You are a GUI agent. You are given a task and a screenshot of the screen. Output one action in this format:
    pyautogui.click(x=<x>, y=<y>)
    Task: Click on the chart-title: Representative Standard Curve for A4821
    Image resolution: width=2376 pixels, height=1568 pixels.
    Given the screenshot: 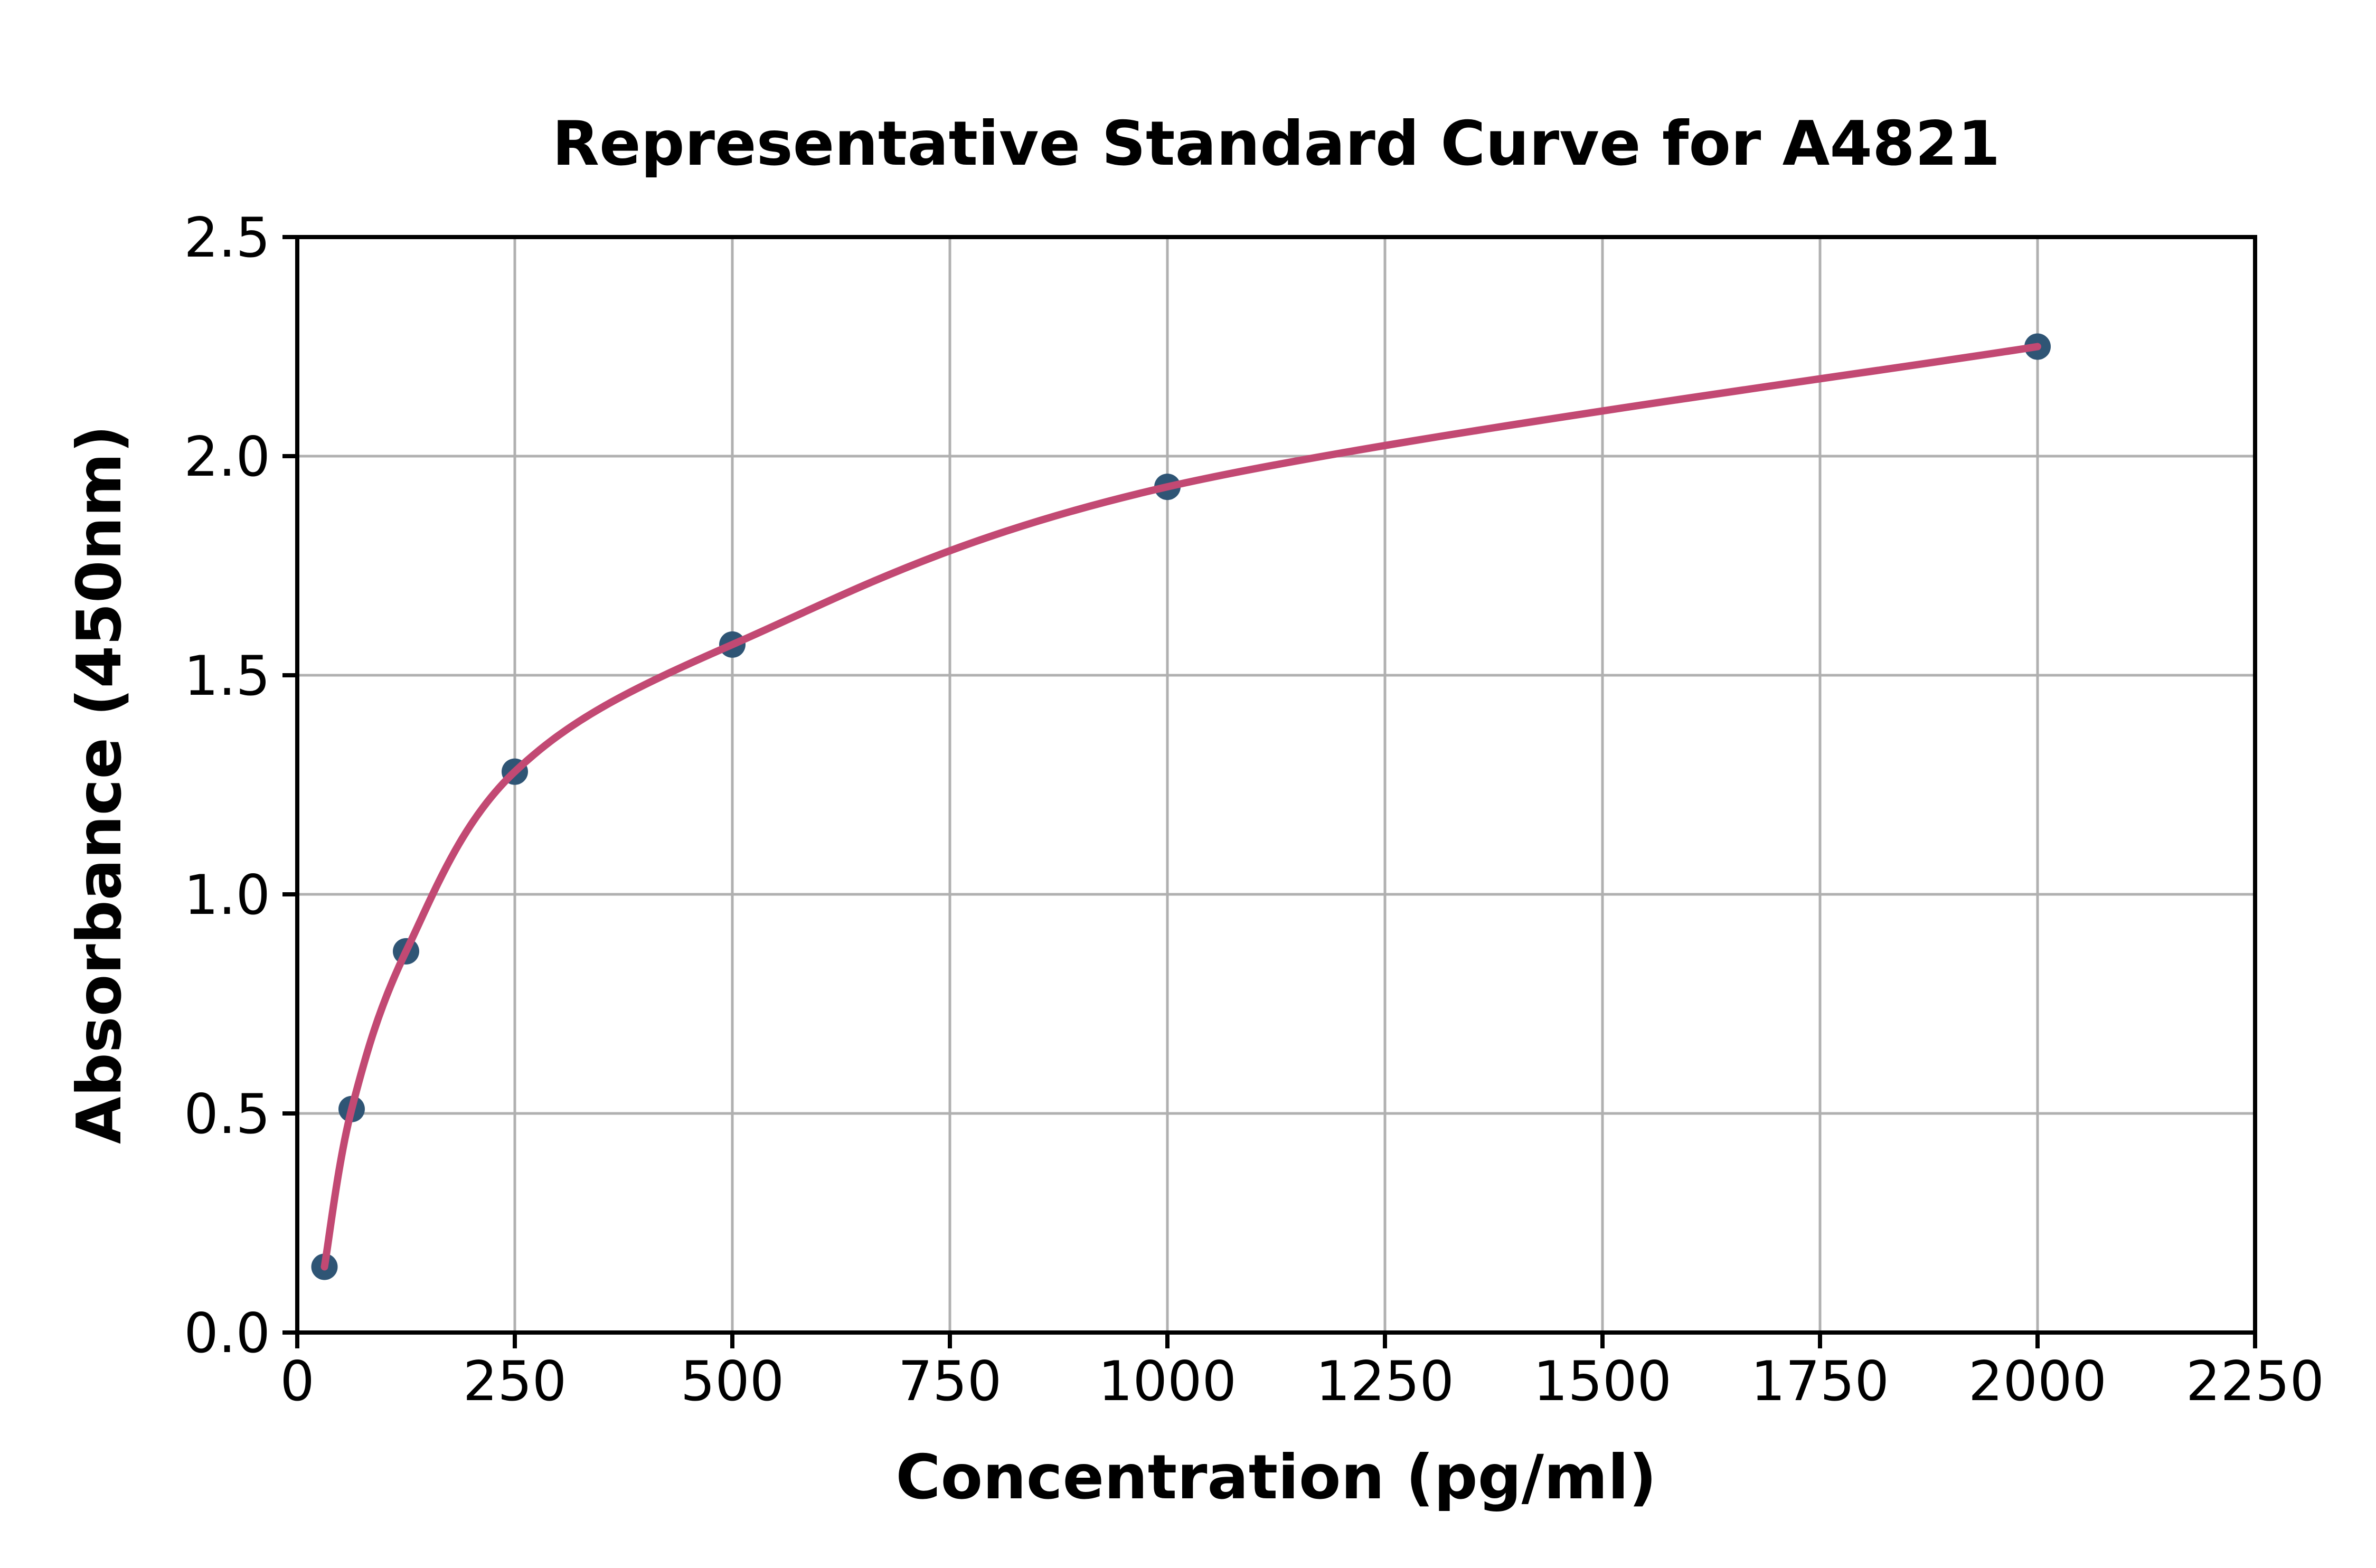 What is the action you would take?
    pyautogui.click(x=1277, y=144)
    